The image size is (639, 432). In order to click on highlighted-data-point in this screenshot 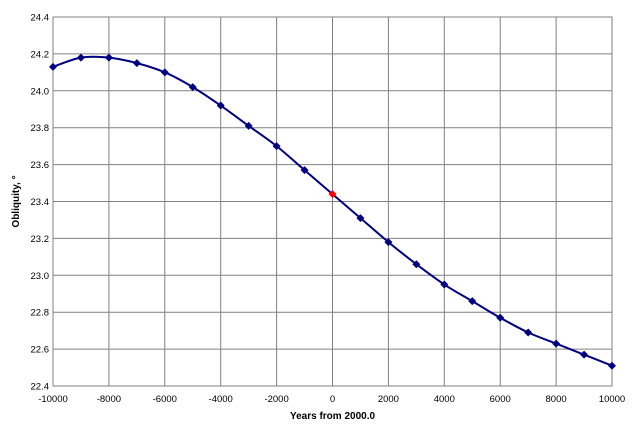, I will do `click(332, 194)`.